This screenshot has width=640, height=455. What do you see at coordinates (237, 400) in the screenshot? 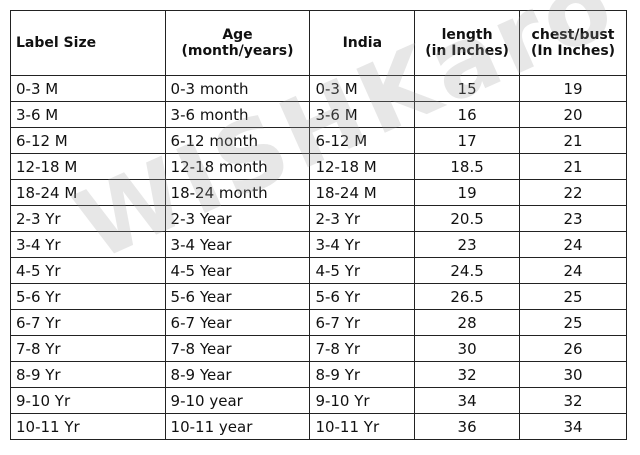
I see `table-cell: 9-10 year` at bounding box center [237, 400].